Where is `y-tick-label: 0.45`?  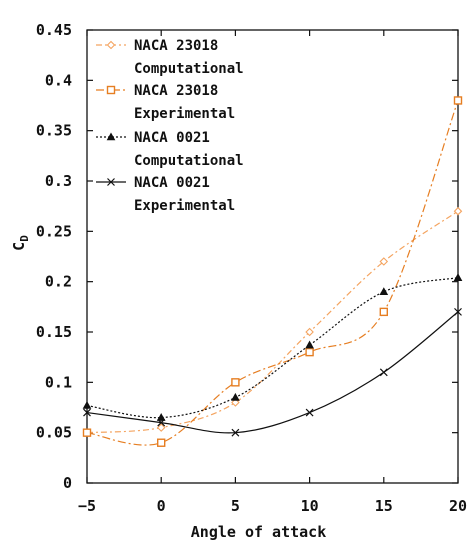
y-tick-label: 0.45 is located at coordinates (54, 30).